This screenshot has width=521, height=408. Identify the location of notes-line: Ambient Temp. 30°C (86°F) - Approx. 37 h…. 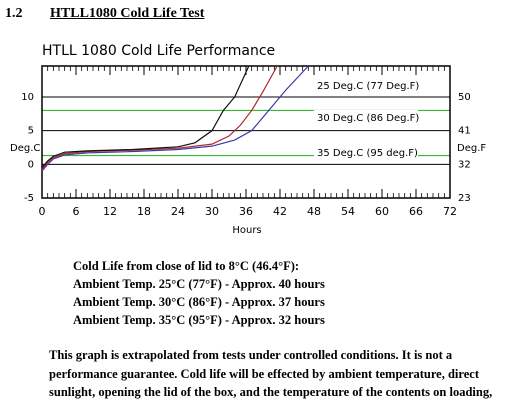
(199, 302).